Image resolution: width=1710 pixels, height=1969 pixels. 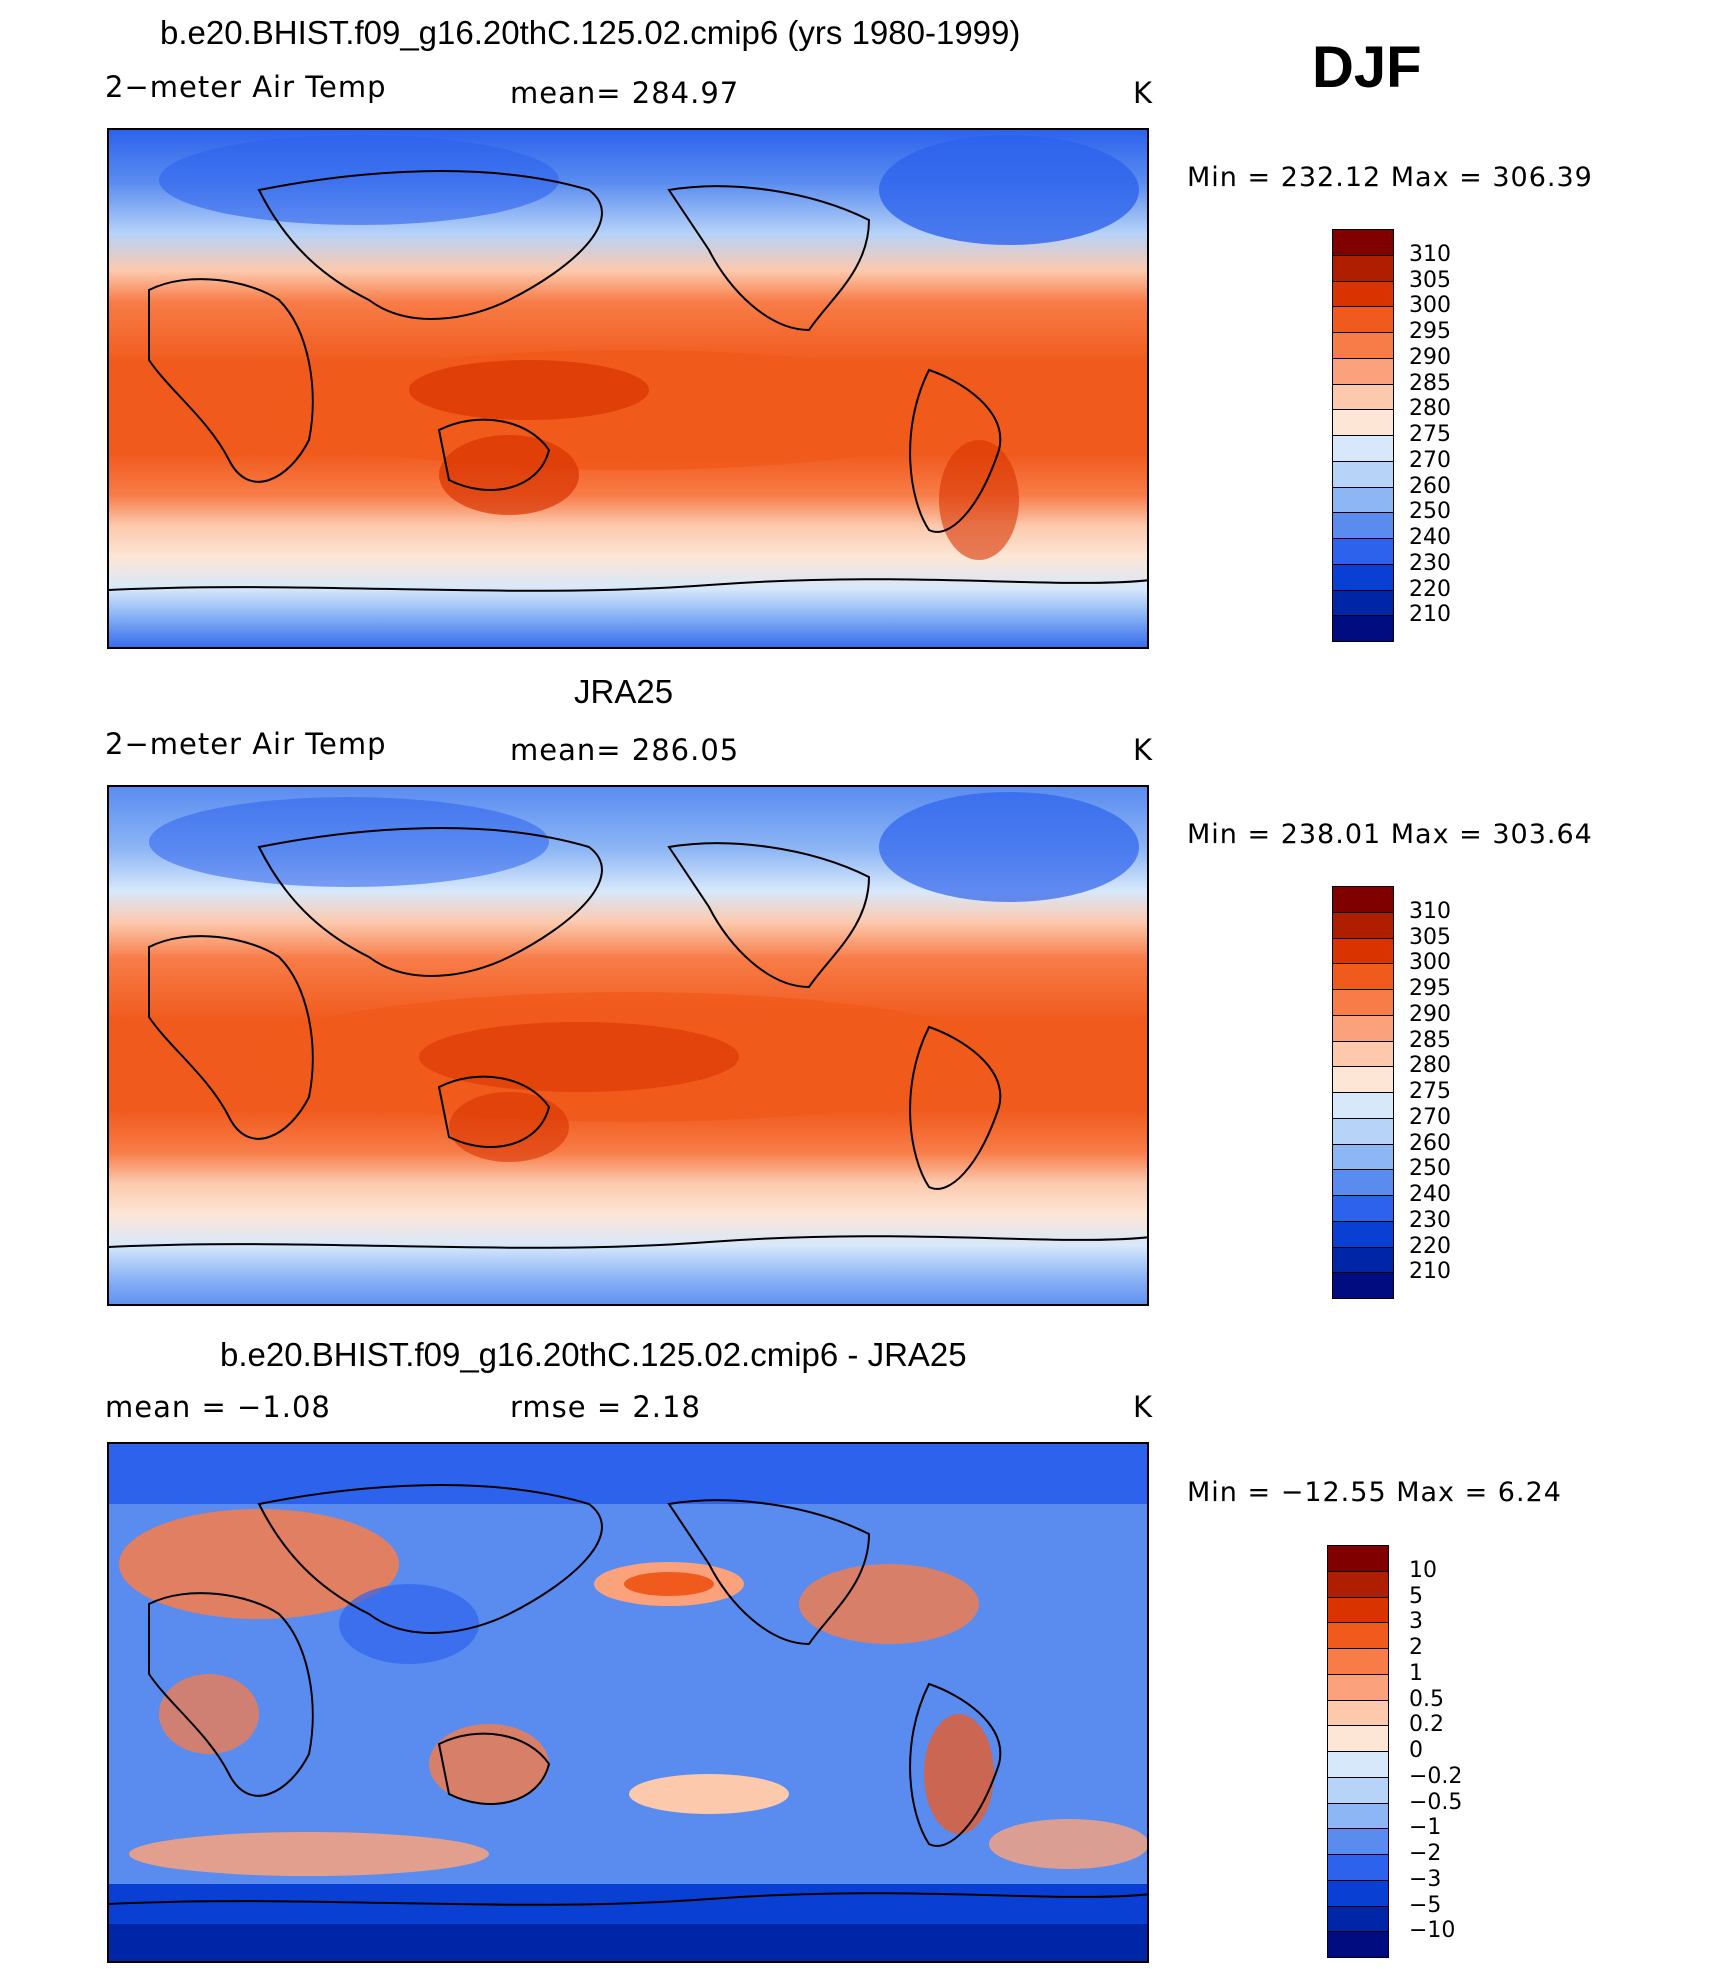 What do you see at coordinates (605, 1407) in the screenshot?
I see `panel-3-rmse-label: rmse = 2.18` at bounding box center [605, 1407].